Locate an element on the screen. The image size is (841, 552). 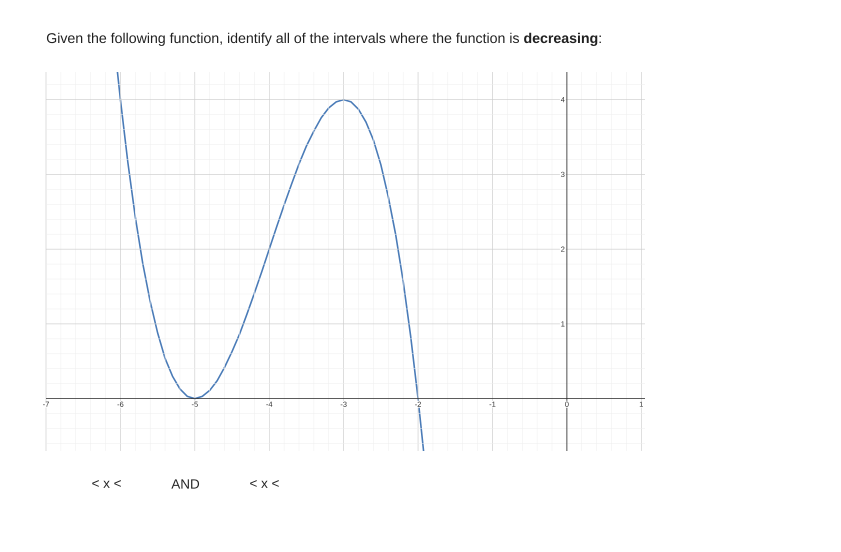
text: AND is located at coordinates (185, 484).